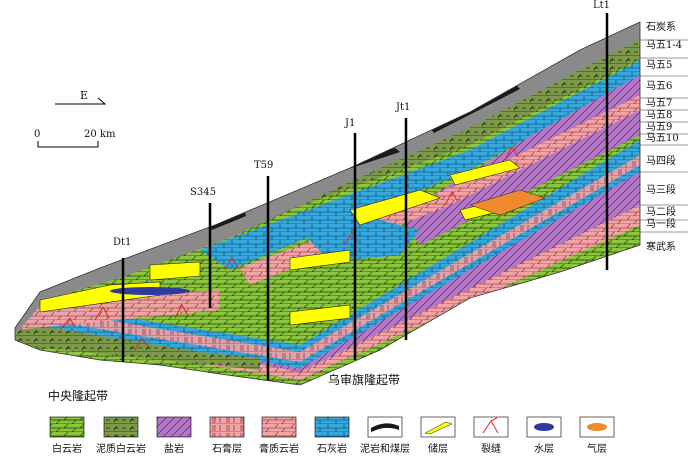  Describe the element at coordinates (360, 238) in the screenshot. I see `limestone-lens` at that location.